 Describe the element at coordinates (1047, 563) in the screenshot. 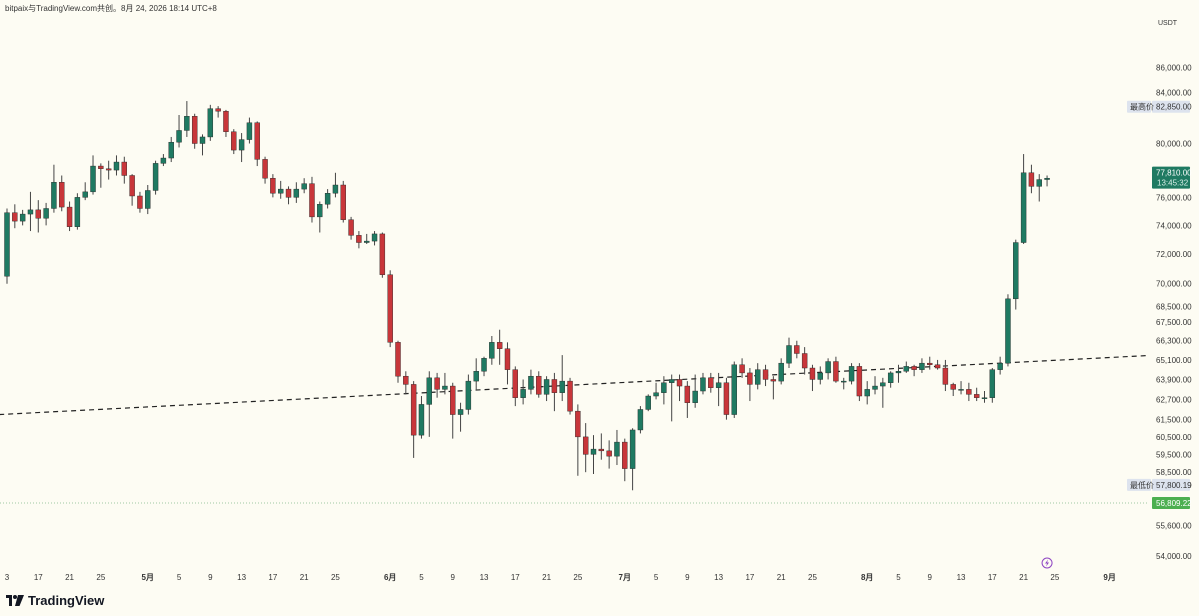

I see `lightning-icon` at that location.